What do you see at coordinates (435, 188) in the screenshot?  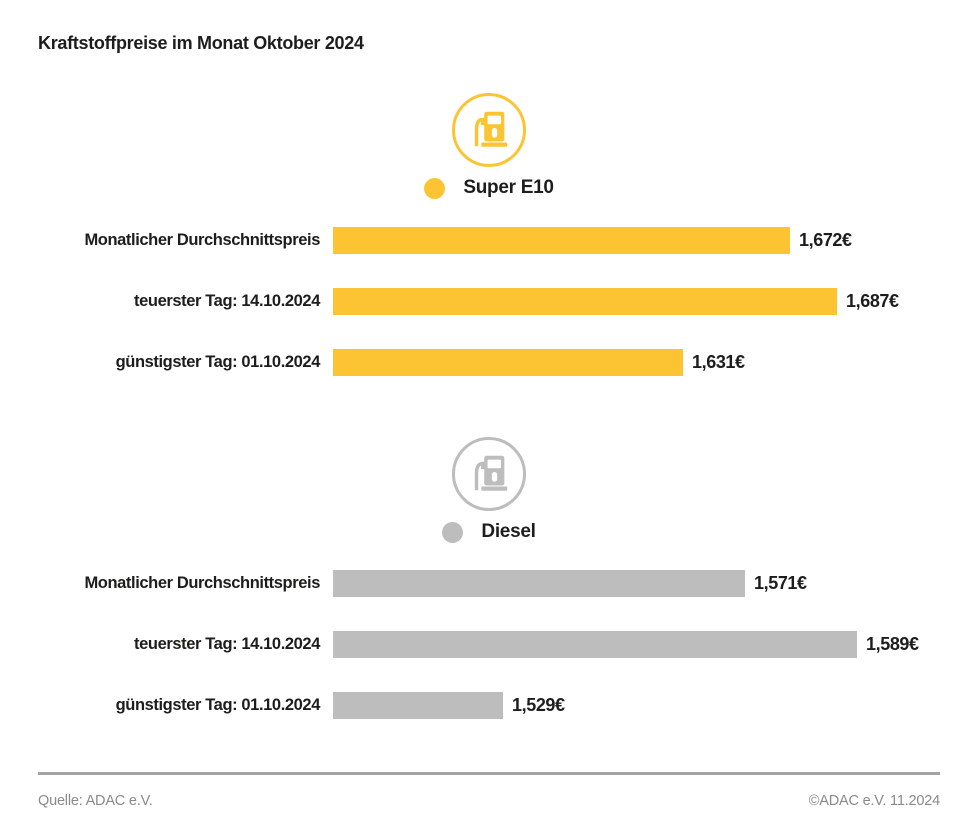 I see `super-e10-legend-dot` at bounding box center [435, 188].